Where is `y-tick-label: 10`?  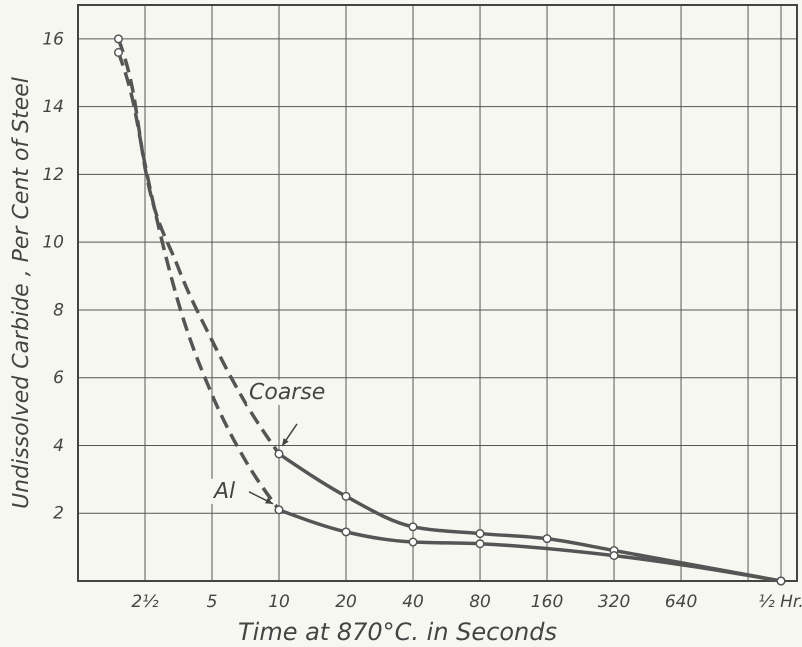 y-tick-label: 10 is located at coordinates (53, 242).